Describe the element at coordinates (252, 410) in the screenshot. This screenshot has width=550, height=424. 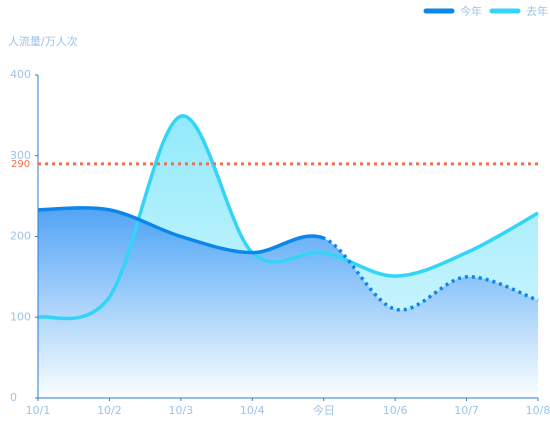
I see `x-tick-label: 10/4` at that location.